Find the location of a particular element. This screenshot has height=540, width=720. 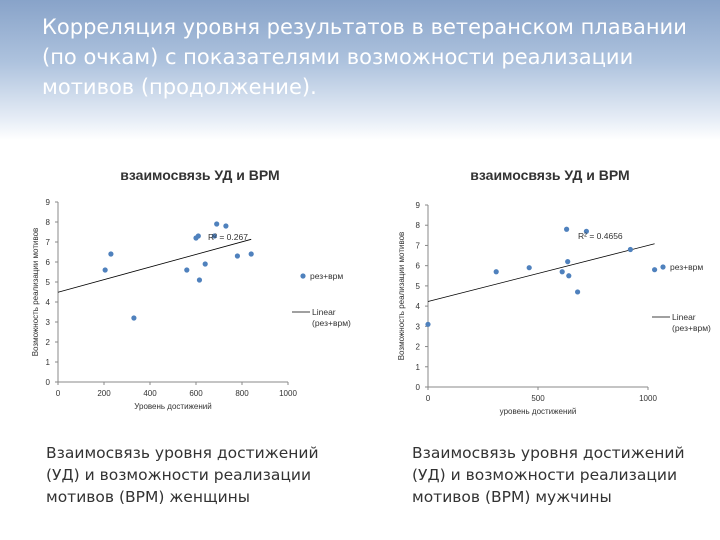

x-tick-label: 800 is located at coordinates (242, 393).